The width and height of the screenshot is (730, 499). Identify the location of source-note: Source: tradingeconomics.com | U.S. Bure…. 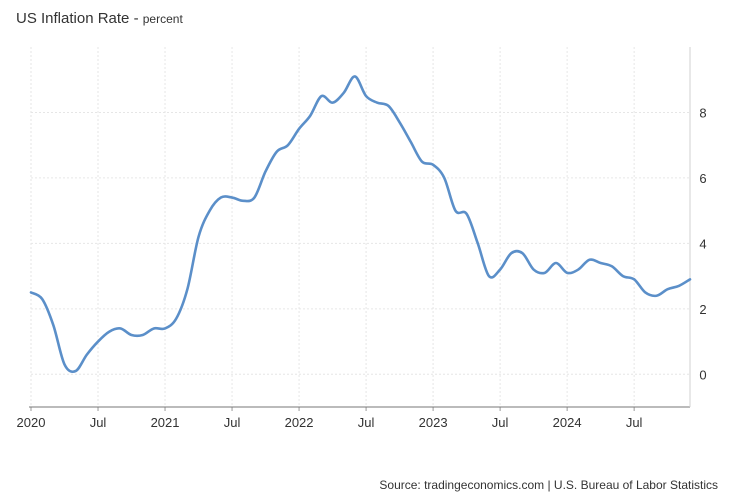
(548, 485).